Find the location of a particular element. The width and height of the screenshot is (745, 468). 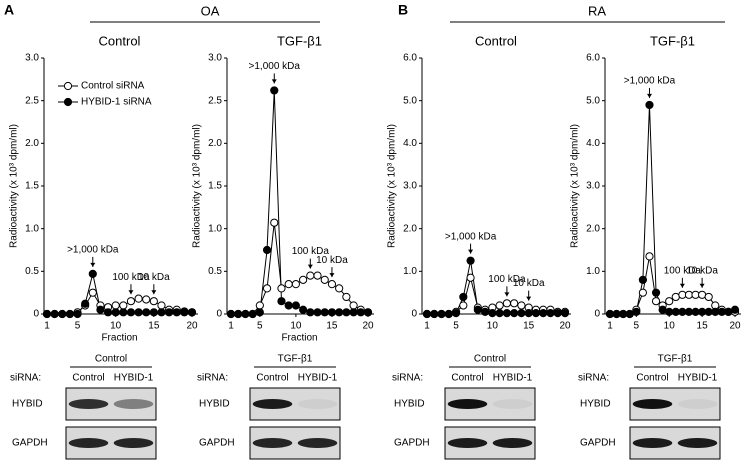

legend-marker is located at coordinates (68, 86).